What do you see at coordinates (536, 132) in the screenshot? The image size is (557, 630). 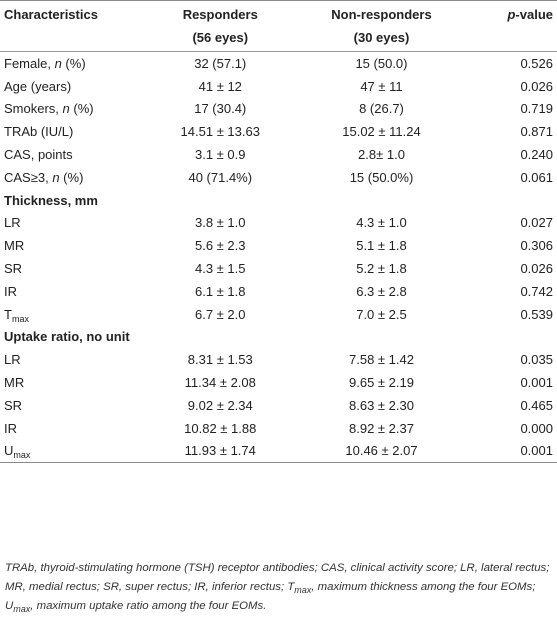 I see `cell-pvalue: 0.871` at bounding box center [536, 132].